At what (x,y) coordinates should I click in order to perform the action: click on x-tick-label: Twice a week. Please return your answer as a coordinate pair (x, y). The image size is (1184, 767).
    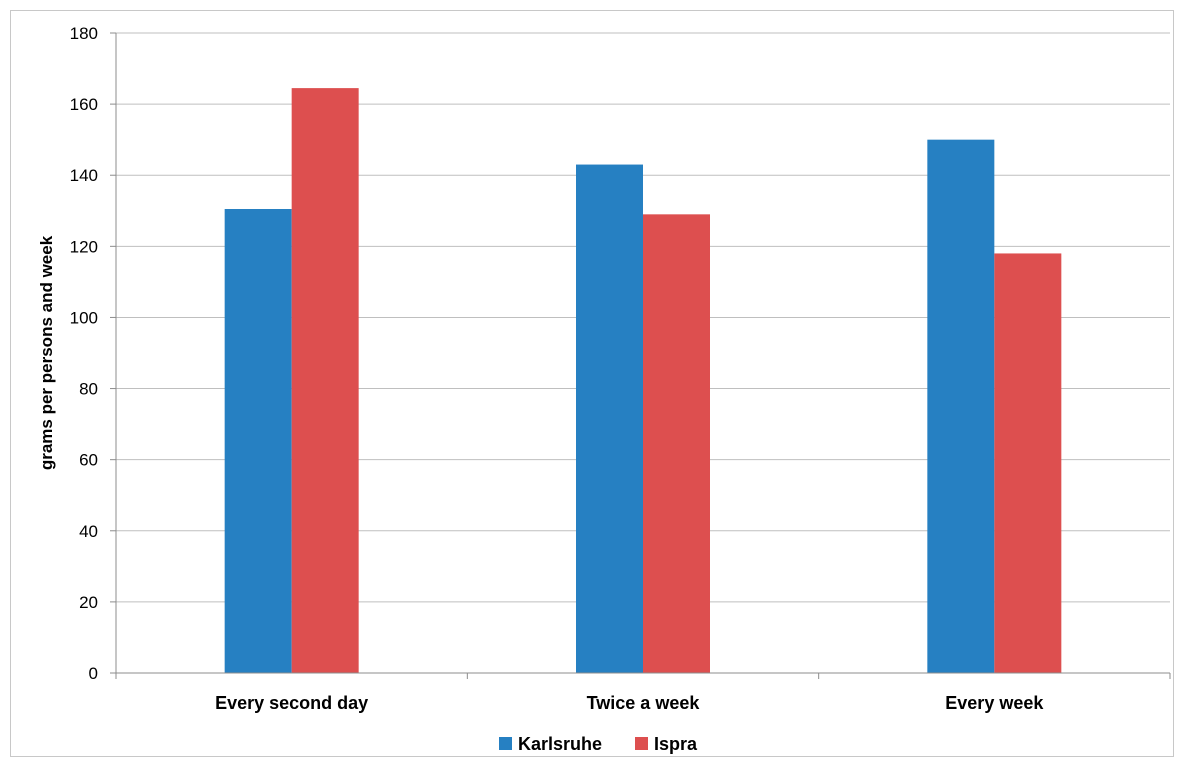
    Looking at the image, I should click on (644, 703).